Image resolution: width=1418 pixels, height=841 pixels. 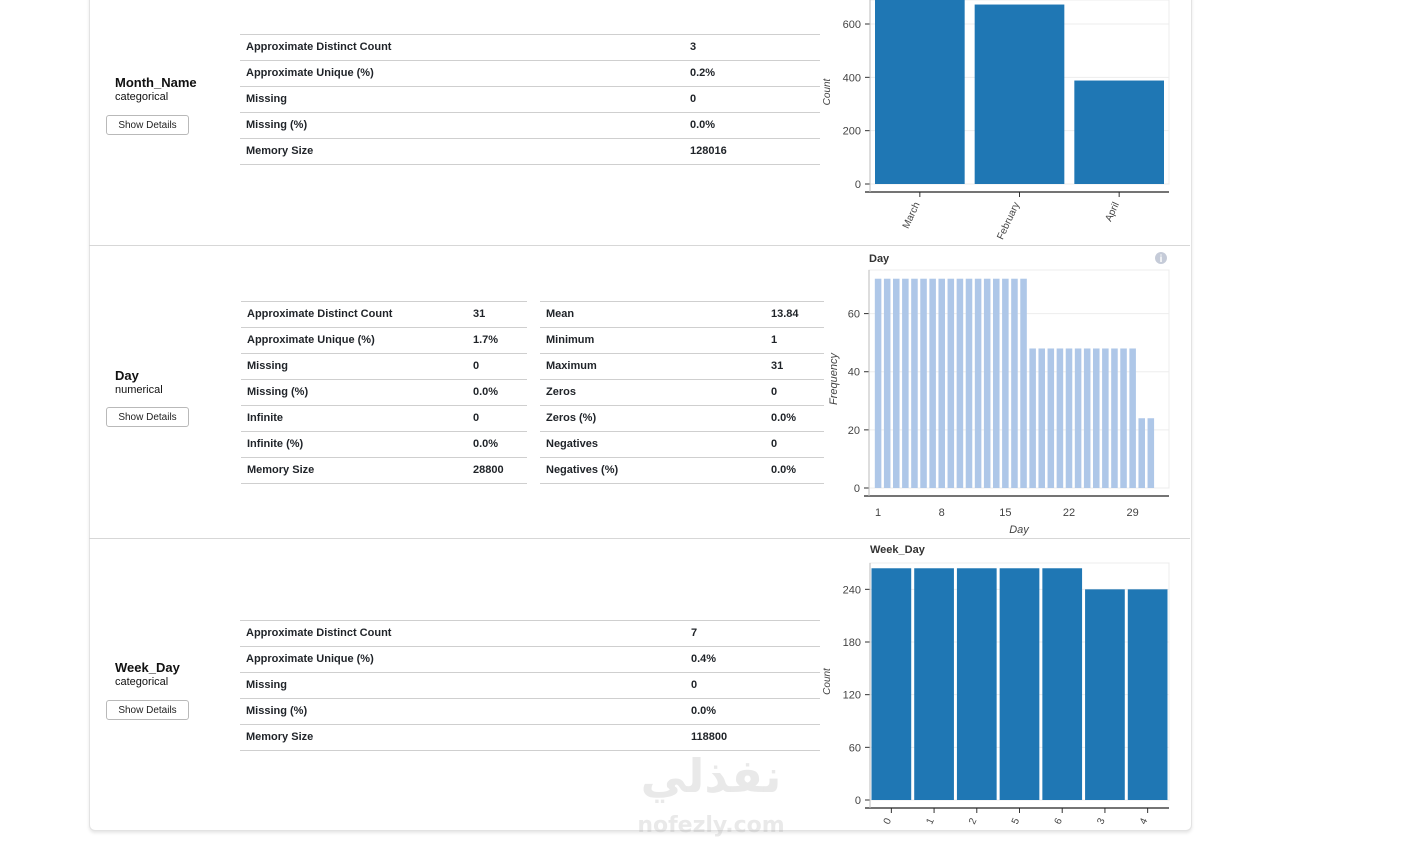 I want to click on bar-chart-month-name: 0 200 400 600 March February April Count, so click(x=996, y=121).